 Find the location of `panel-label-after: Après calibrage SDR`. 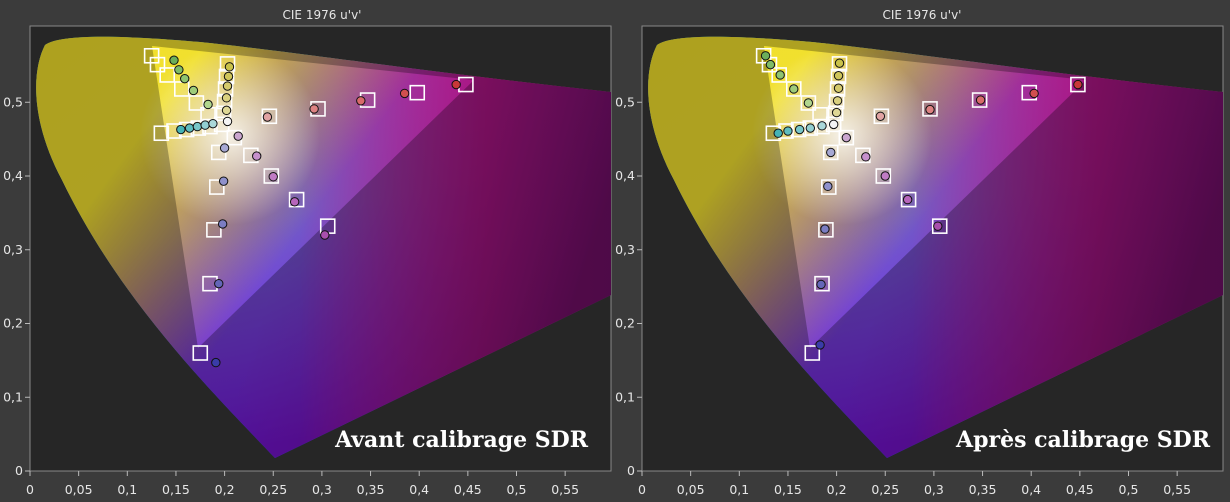

panel-label-after: Après calibrage SDR is located at coordinates (1083, 440).